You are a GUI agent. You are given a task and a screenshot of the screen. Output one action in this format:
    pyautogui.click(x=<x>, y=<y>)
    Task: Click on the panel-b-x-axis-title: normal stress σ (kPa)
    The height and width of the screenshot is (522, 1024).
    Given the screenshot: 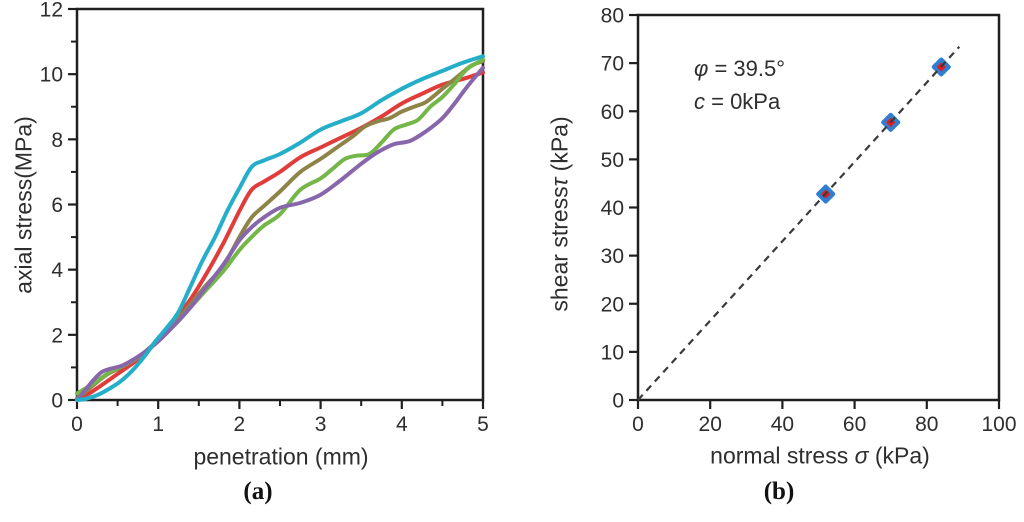 What is the action you would take?
    pyautogui.click(x=820, y=456)
    